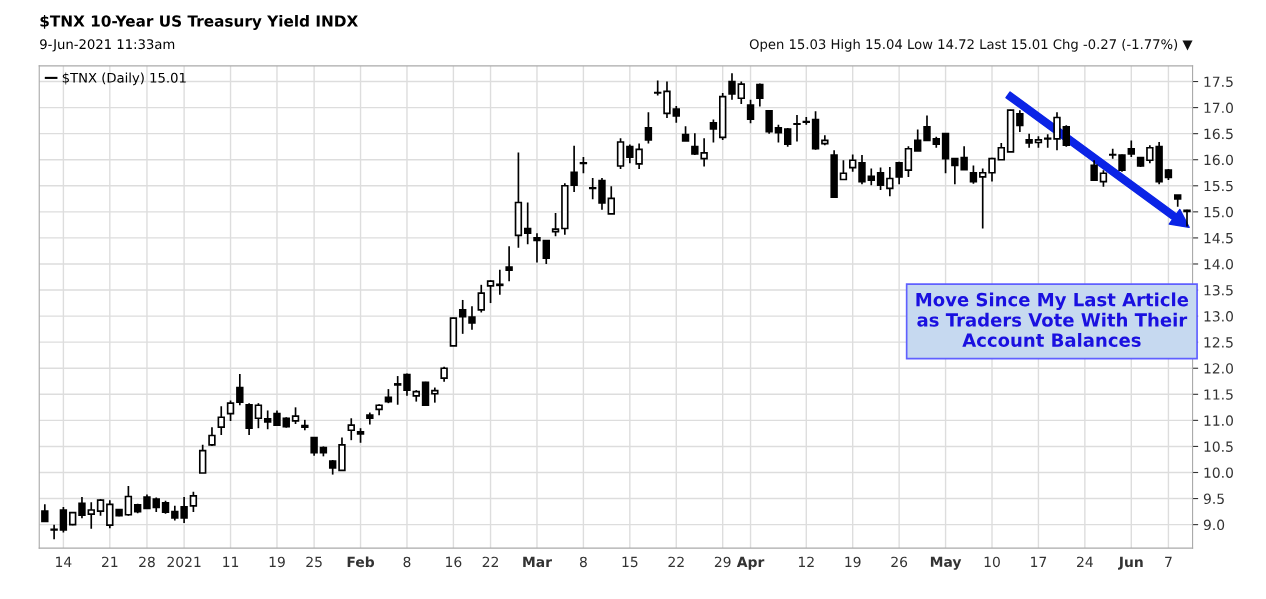 The width and height of the screenshot is (1266, 599). Describe the element at coordinates (1218, 290) in the screenshot. I see `y-tick-label: 13.5` at that location.